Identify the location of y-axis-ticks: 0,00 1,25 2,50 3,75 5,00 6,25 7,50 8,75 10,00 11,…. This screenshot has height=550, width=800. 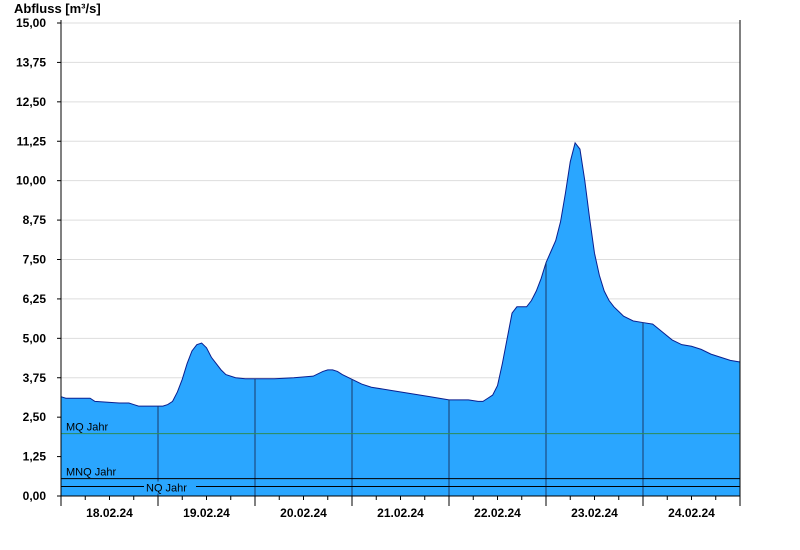
(38, 259).